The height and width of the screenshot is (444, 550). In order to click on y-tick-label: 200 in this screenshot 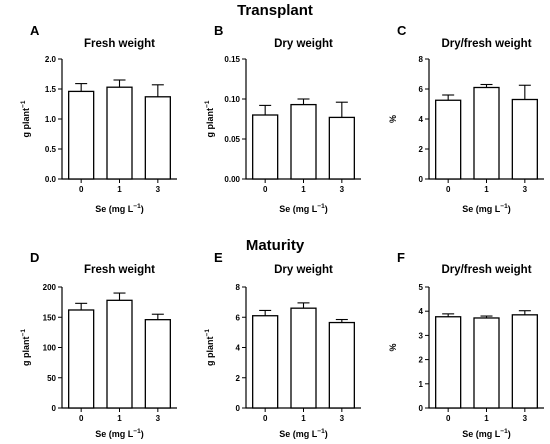, I will do `click(50, 287)`.